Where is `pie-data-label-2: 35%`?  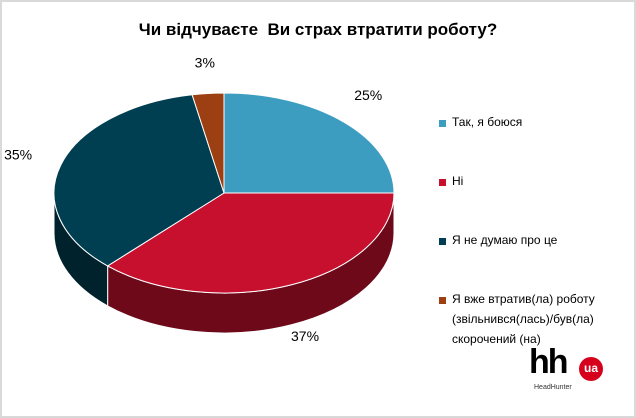 pie-data-label-2: 35% is located at coordinates (18, 155).